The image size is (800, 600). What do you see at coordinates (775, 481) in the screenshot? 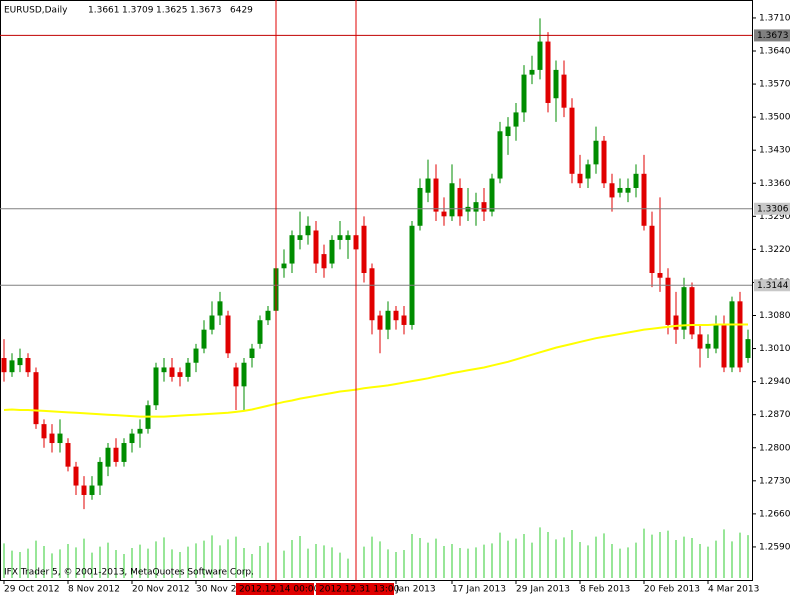
I see `y-tick-label: 1.2730` at bounding box center [775, 481].